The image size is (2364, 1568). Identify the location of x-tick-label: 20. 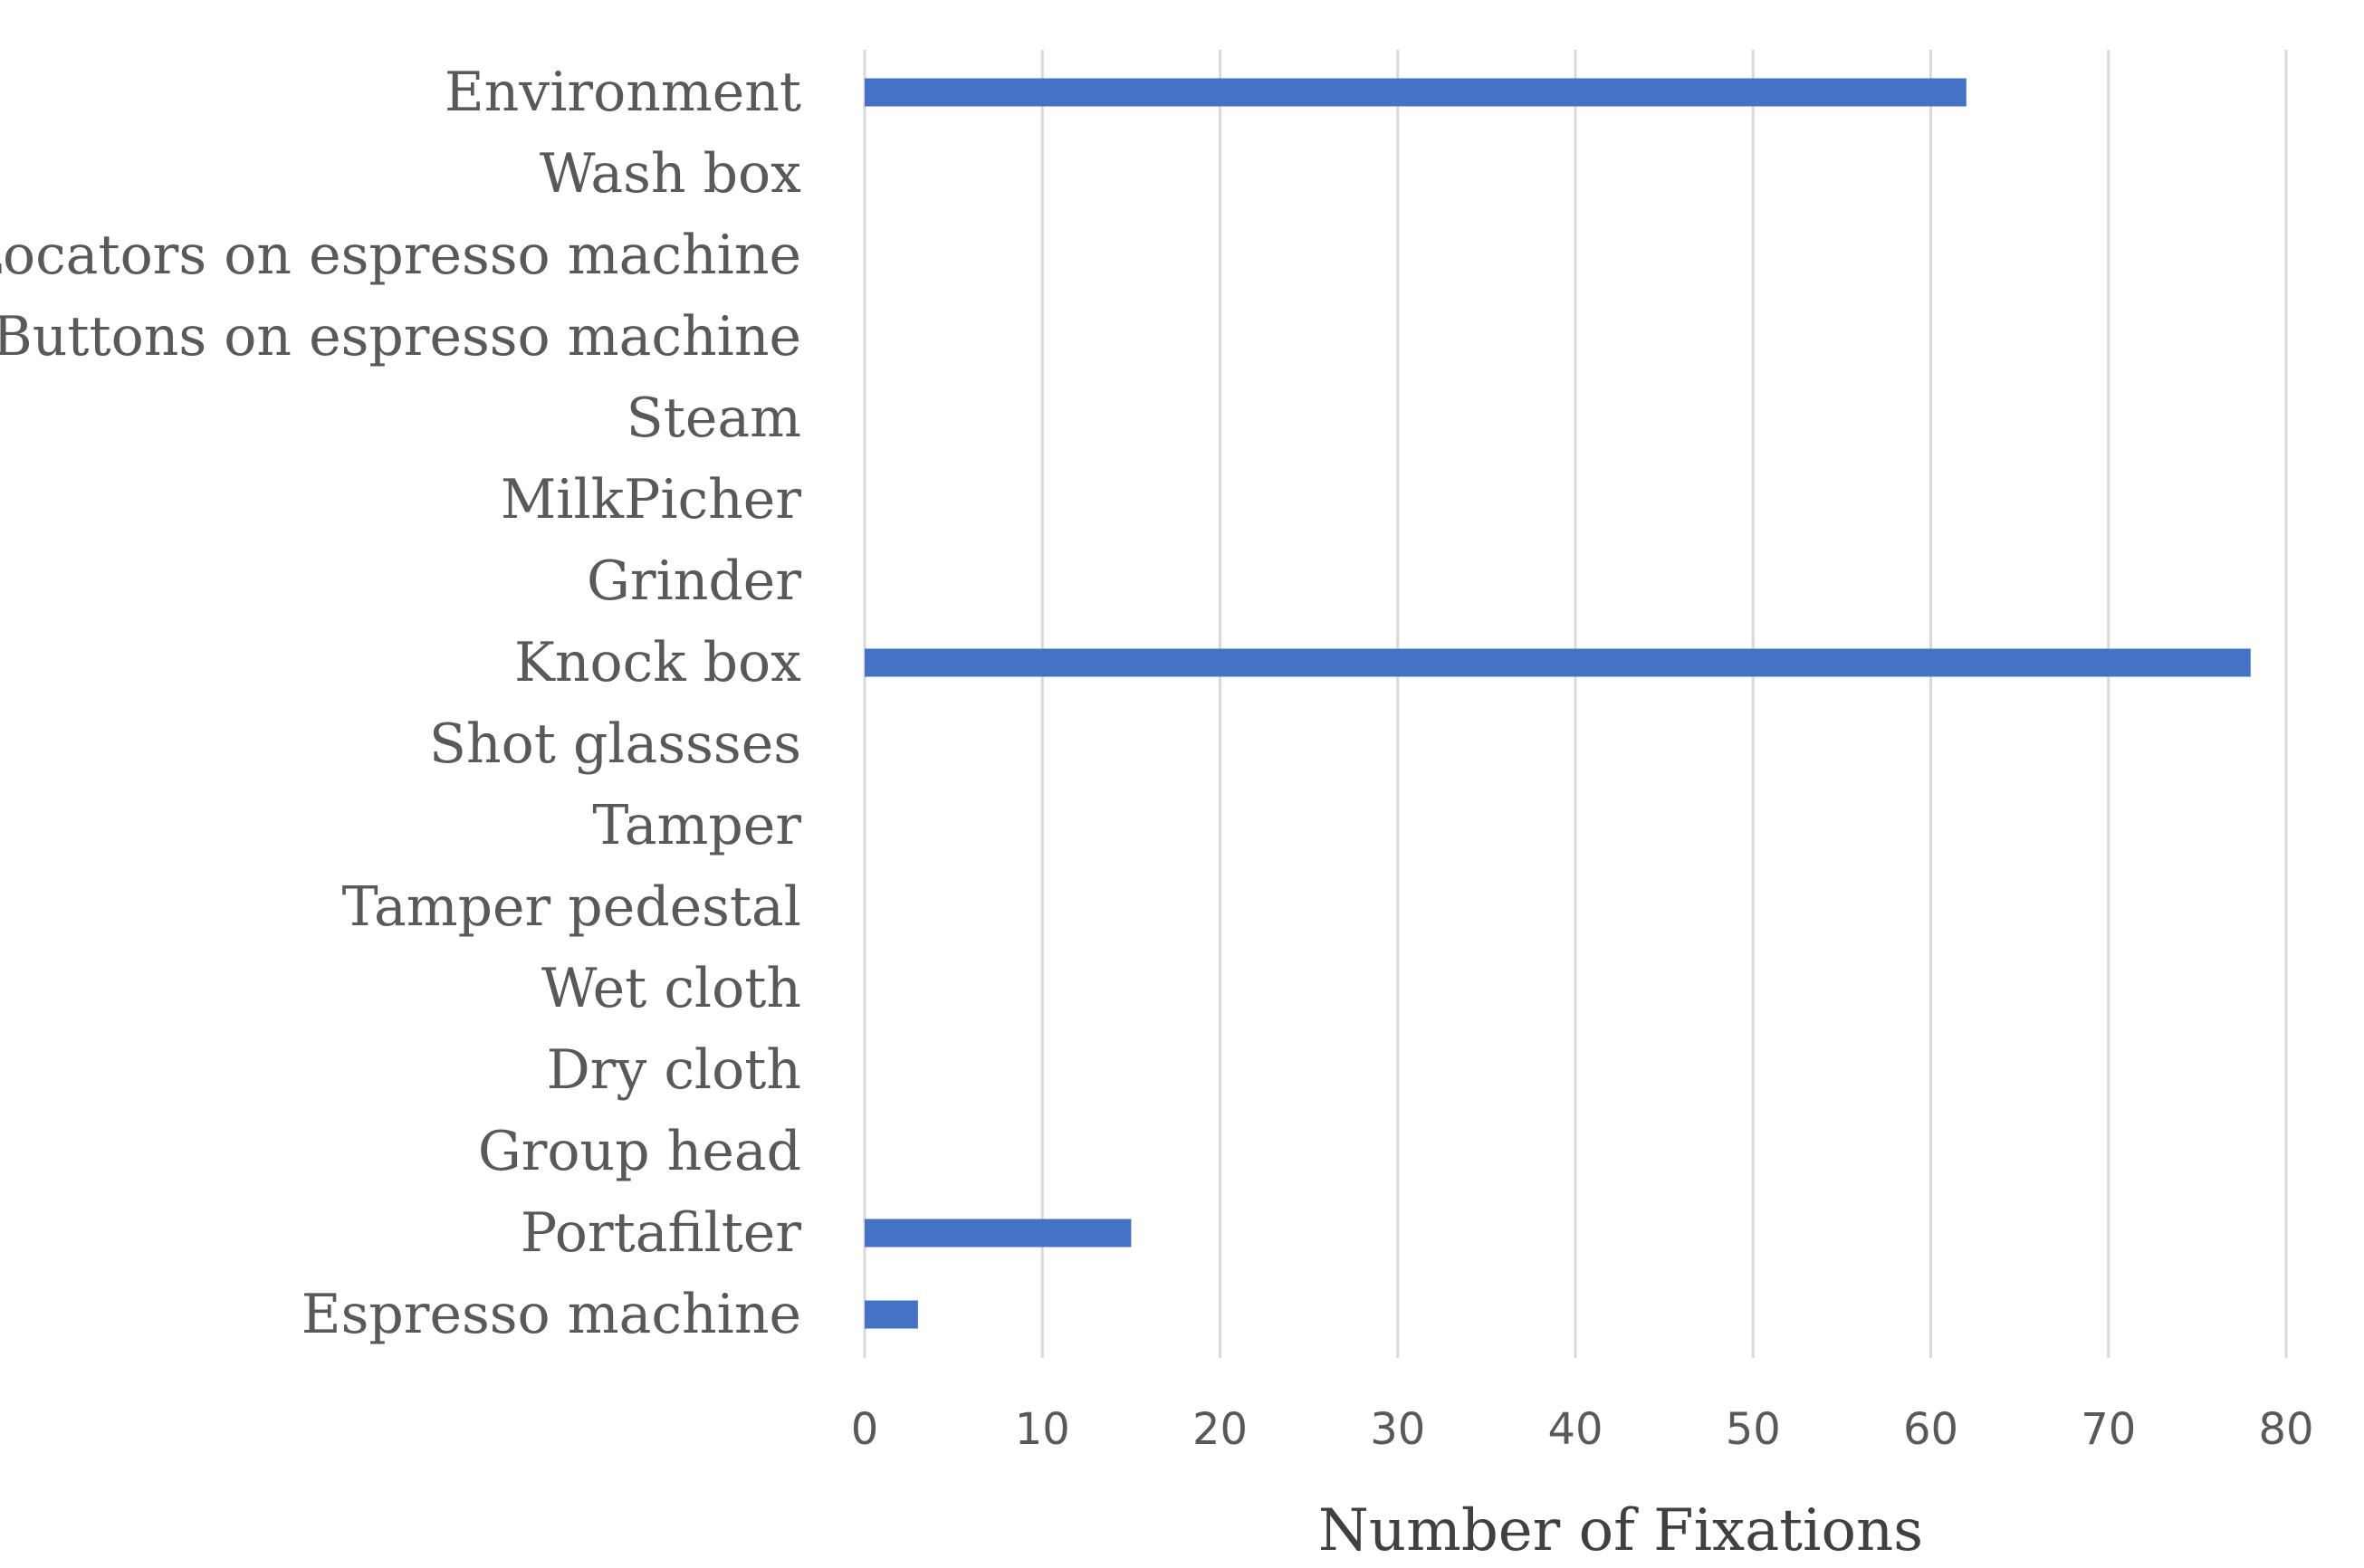
(1220, 1429).